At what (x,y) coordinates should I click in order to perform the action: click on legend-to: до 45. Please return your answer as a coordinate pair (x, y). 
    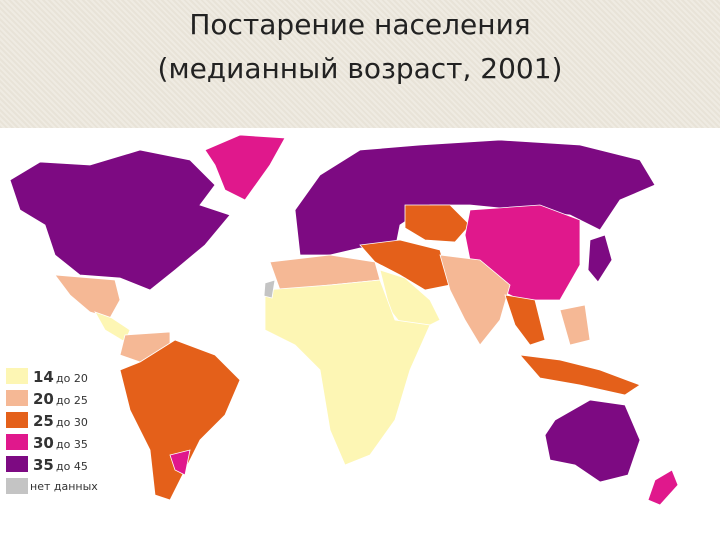
    Looking at the image, I should click on (72, 466).